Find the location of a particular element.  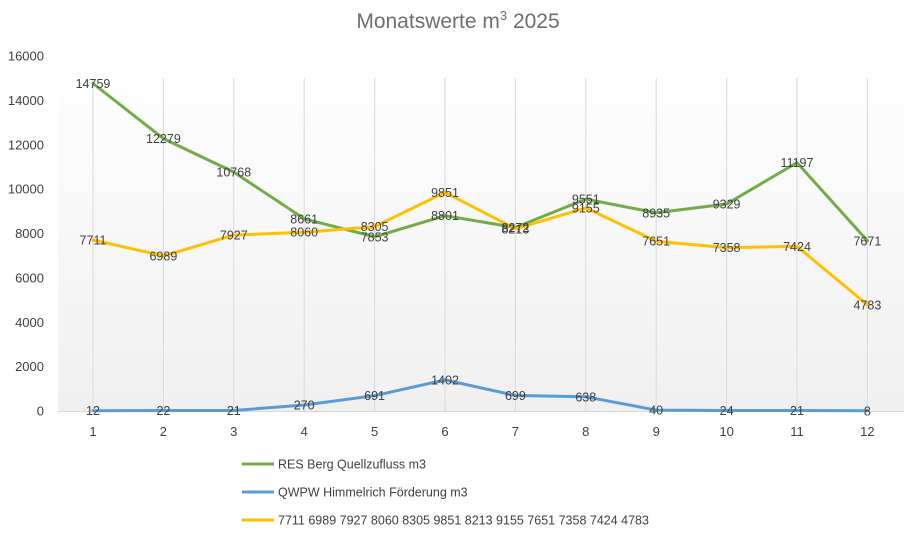

data-label: 40 is located at coordinates (656, 411).